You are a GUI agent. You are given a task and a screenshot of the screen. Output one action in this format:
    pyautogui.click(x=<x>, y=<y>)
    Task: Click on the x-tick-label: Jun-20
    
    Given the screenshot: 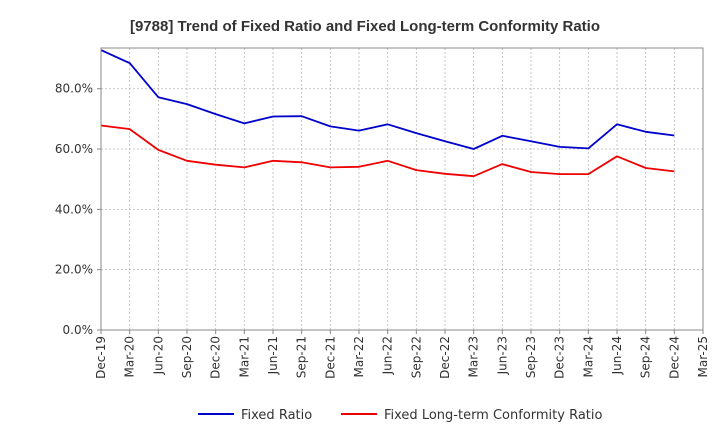 What is the action you would take?
    pyautogui.click(x=158, y=355)
    